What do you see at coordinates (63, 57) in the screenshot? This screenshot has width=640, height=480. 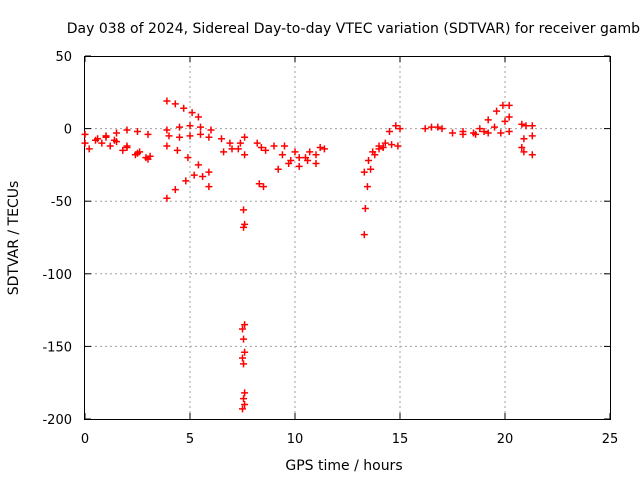 I see `y-tick-label: 50` at bounding box center [63, 57].